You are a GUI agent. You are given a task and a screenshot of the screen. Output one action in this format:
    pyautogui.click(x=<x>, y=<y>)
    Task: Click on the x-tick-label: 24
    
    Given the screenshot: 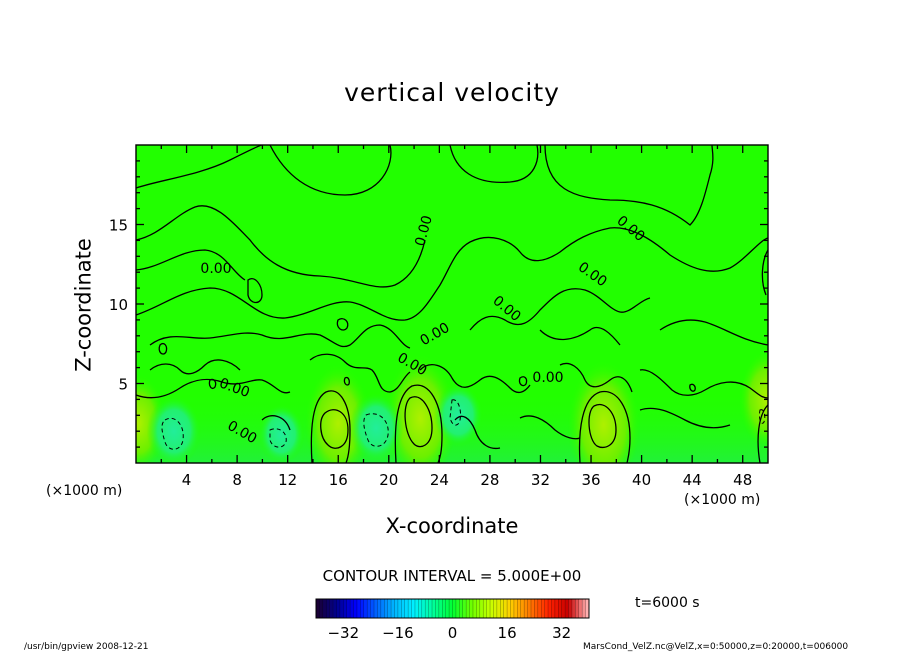 What is the action you would take?
    pyautogui.click(x=439, y=480)
    